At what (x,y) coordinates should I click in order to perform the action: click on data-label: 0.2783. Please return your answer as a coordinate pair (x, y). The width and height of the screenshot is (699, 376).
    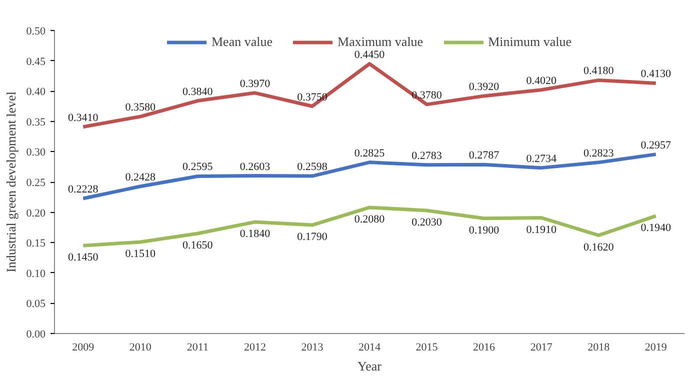
    Looking at the image, I should click on (427, 156).